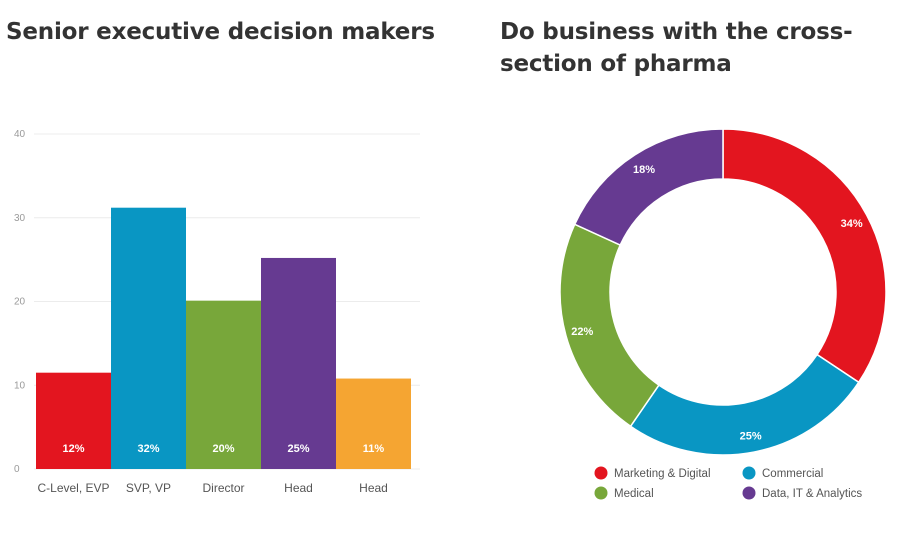 The width and height of the screenshot is (916, 533). Describe the element at coordinates (298, 449) in the screenshot. I see `bar-value-label: 25%` at that location.